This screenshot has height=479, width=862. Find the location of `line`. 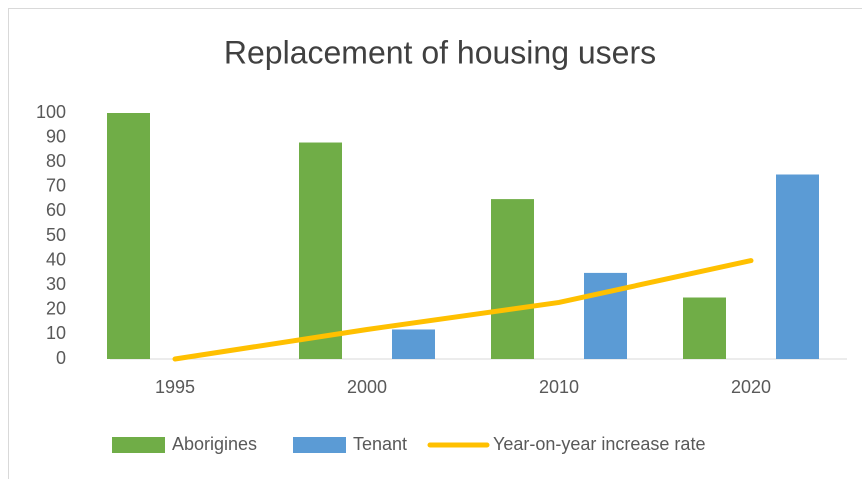

line is located at coordinates (463, 310).